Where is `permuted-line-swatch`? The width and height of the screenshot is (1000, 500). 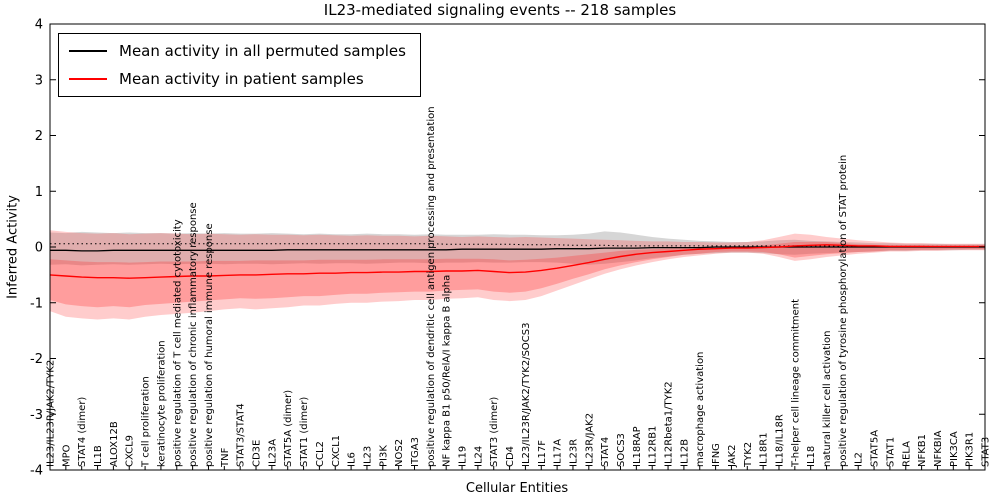 permuted-line-swatch is located at coordinates (88, 51).